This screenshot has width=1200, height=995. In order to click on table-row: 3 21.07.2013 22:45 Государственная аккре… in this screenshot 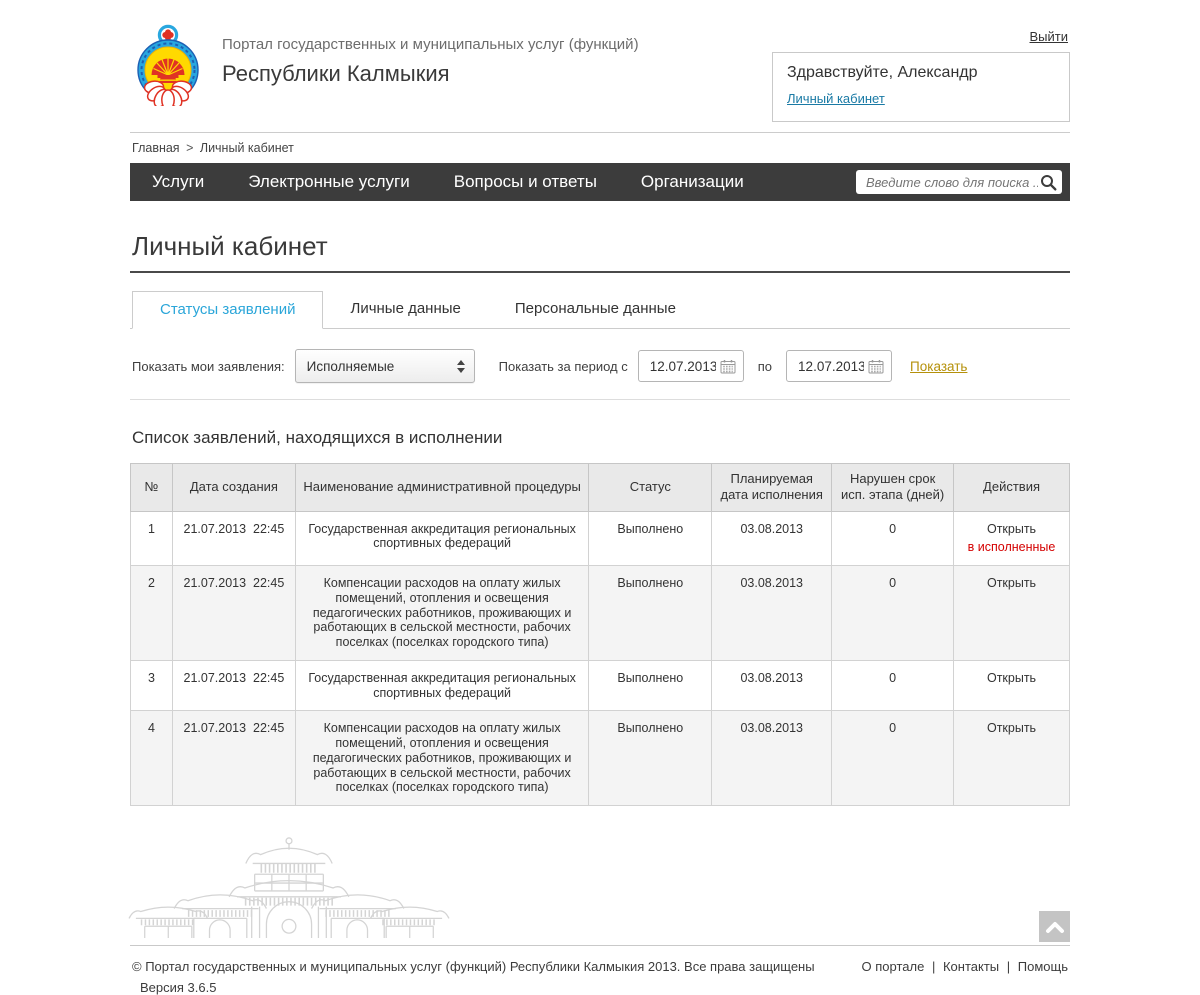, I will do `click(600, 685)`.